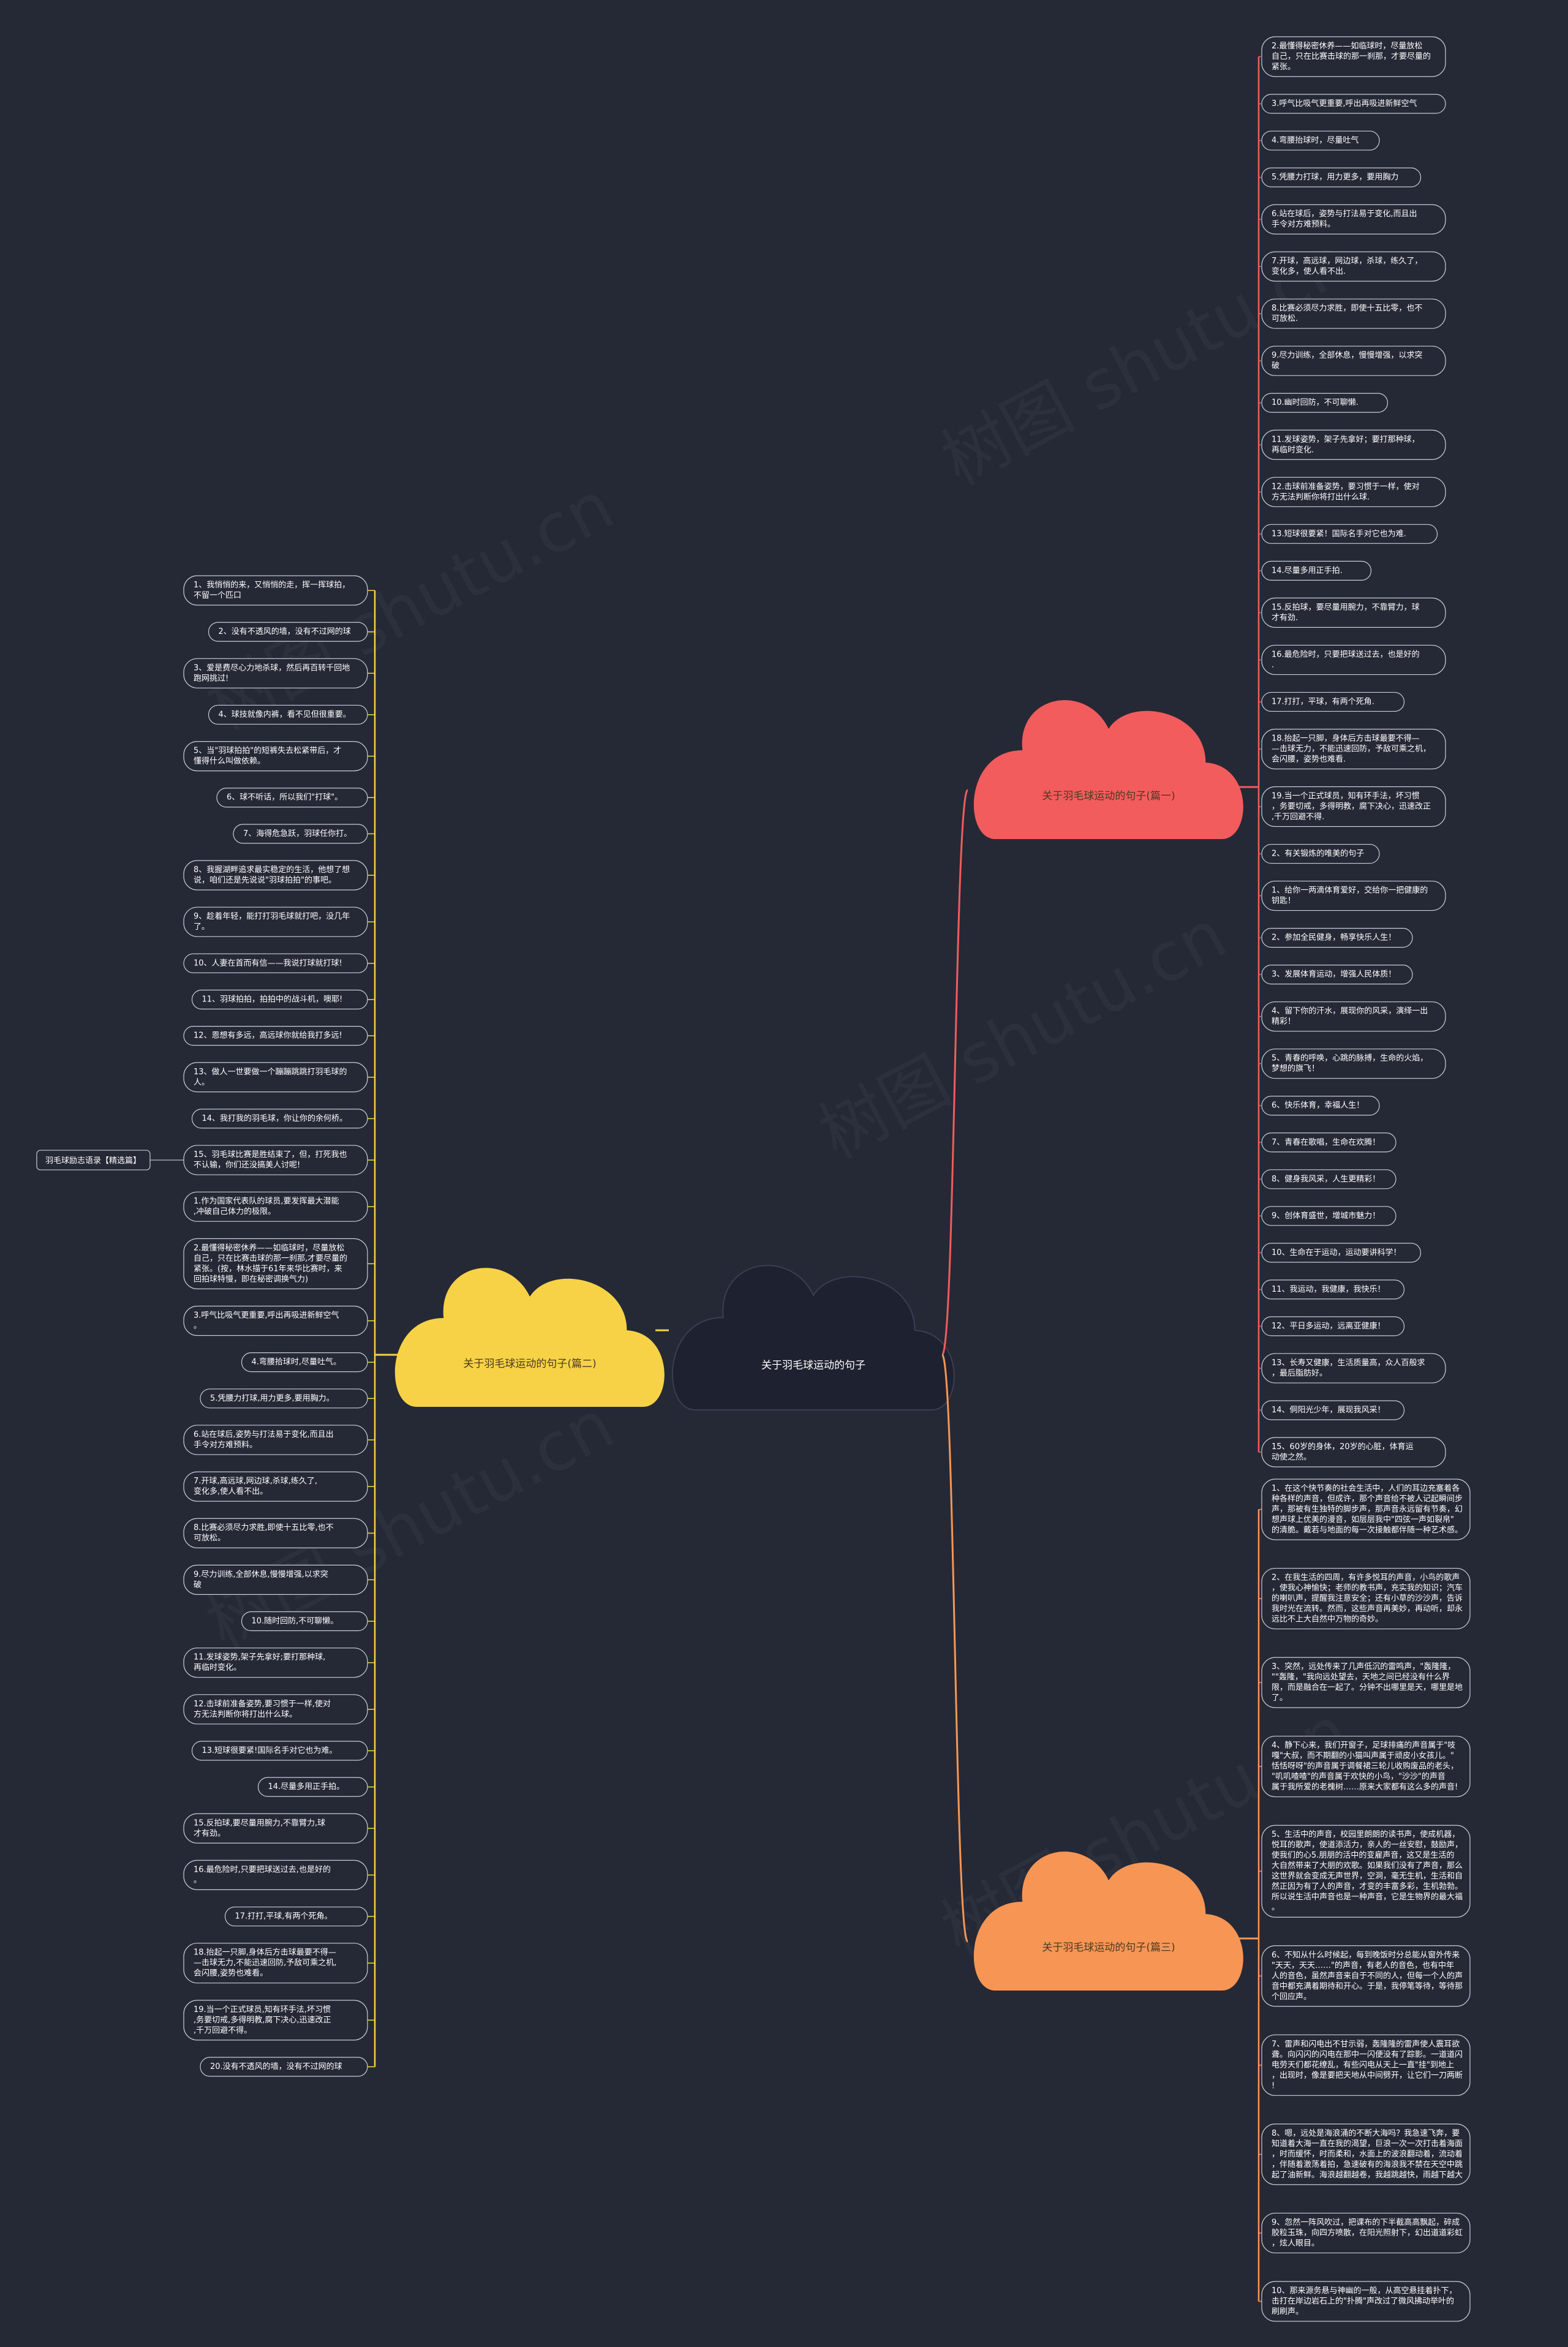 This screenshot has width=1568, height=2347. Describe the element at coordinates (275, 1663) in the screenshot. I see `branch-yellow-item: 11.发球姿势,架子先拿好;要打那种球,再临时变化。` at that location.